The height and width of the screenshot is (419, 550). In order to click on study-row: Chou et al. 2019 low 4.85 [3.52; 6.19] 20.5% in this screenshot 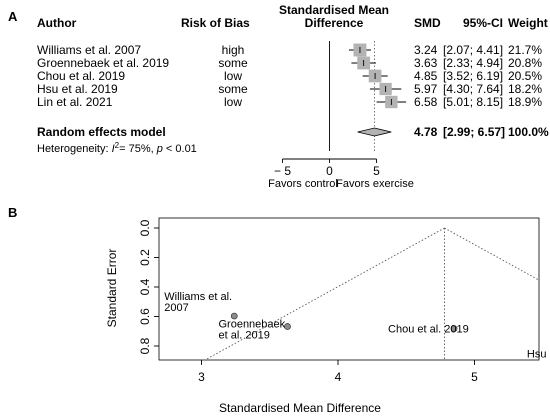, I will do `click(289, 76)`.